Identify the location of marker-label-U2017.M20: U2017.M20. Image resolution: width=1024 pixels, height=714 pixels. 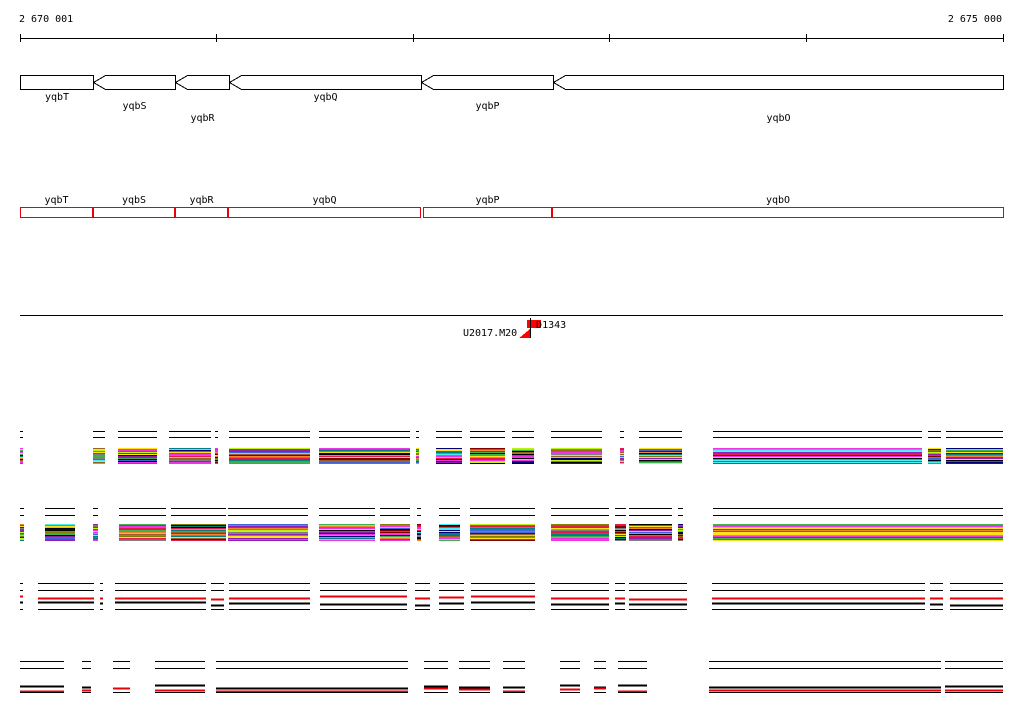
(490, 333).